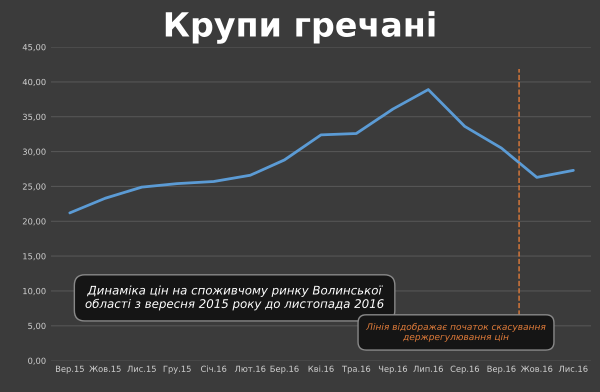 The width and height of the screenshot is (600, 392). What do you see at coordinates (300, 27) in the screenshot?
I see `chart-title: Крупи гречані` at bounding box center [300, 27].